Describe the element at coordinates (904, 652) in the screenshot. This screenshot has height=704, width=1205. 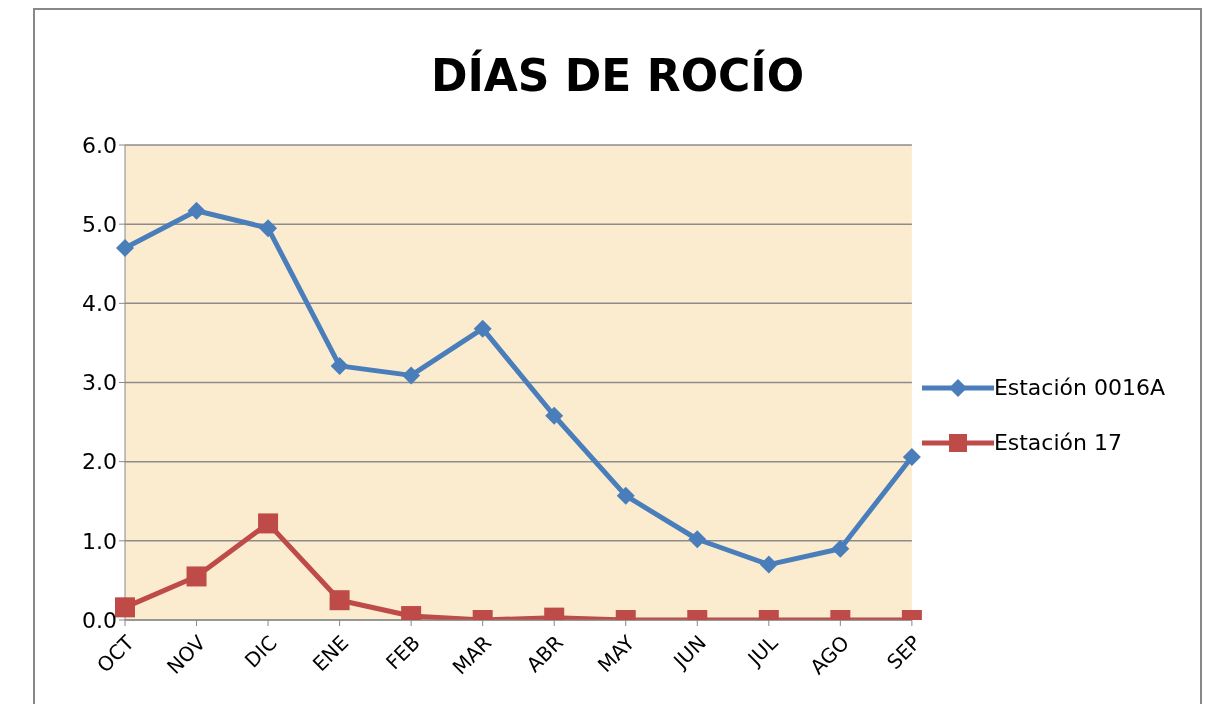
I see `x-tick-label: SEP` at that location.